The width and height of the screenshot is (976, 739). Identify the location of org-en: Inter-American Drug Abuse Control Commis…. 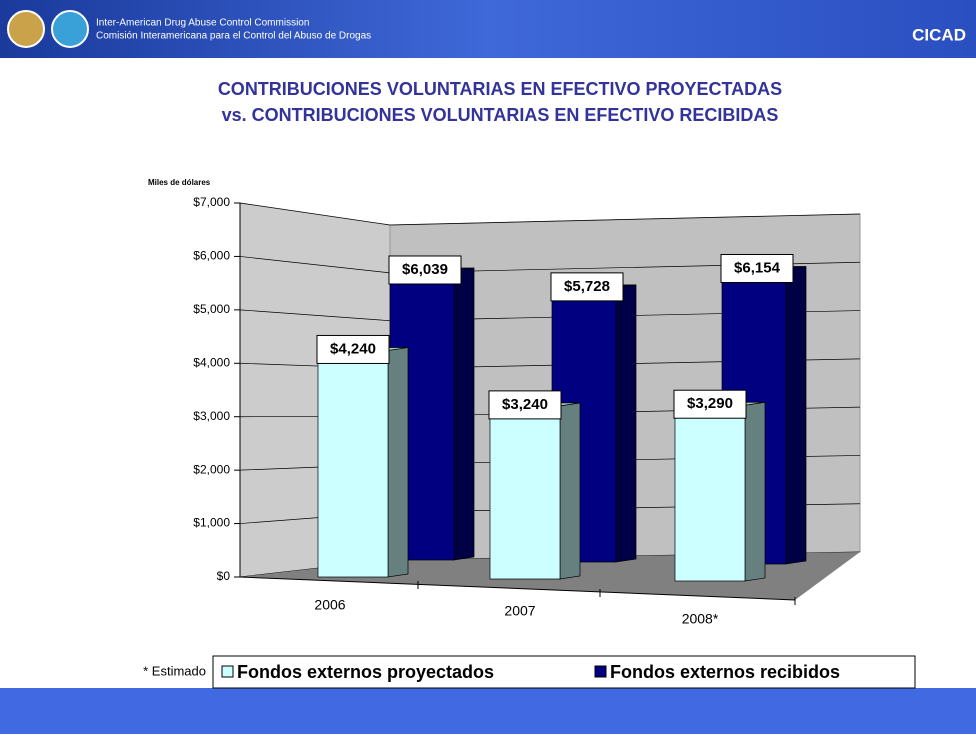
(202, 23).